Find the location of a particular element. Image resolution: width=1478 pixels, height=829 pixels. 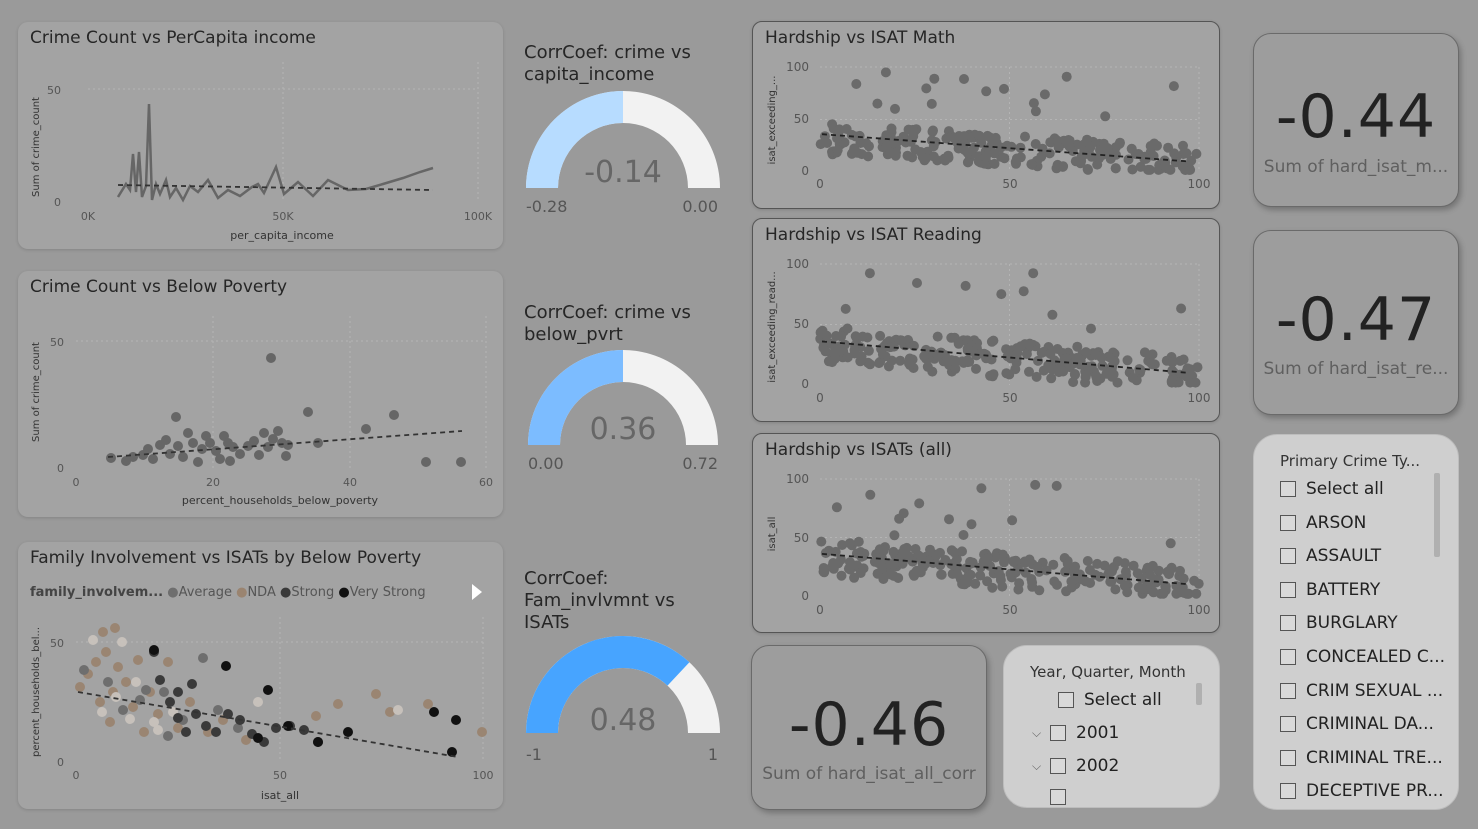

gauge-title: CorrCoef: crime vs capita_income is located at coordinates (607, 64).